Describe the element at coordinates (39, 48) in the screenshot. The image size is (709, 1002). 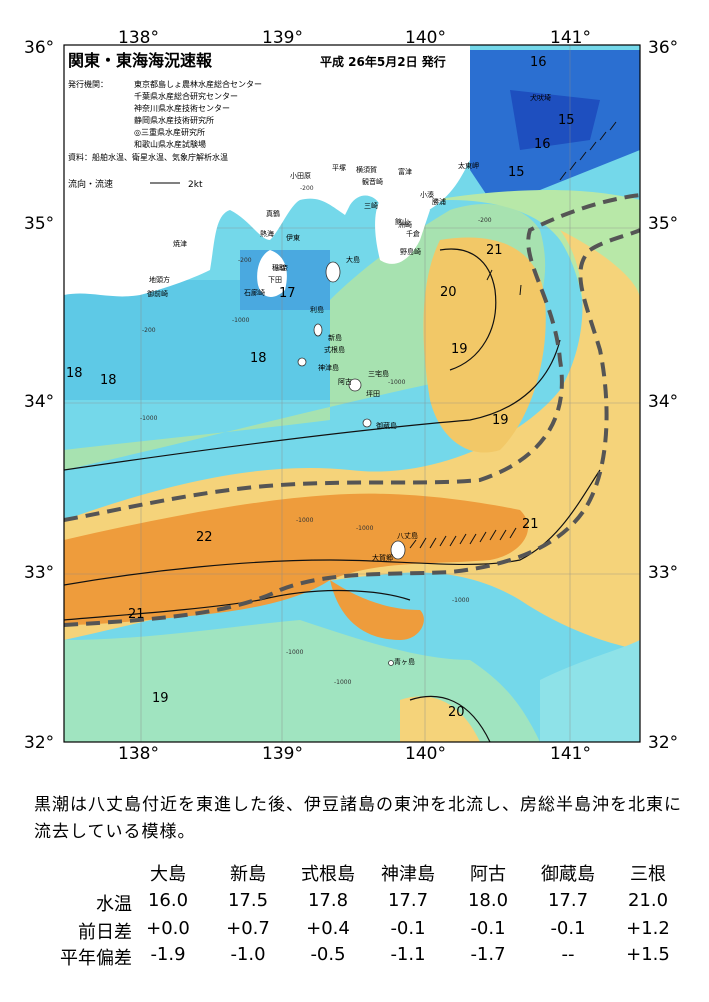
I see `lat-left-36: 36°` at that location.